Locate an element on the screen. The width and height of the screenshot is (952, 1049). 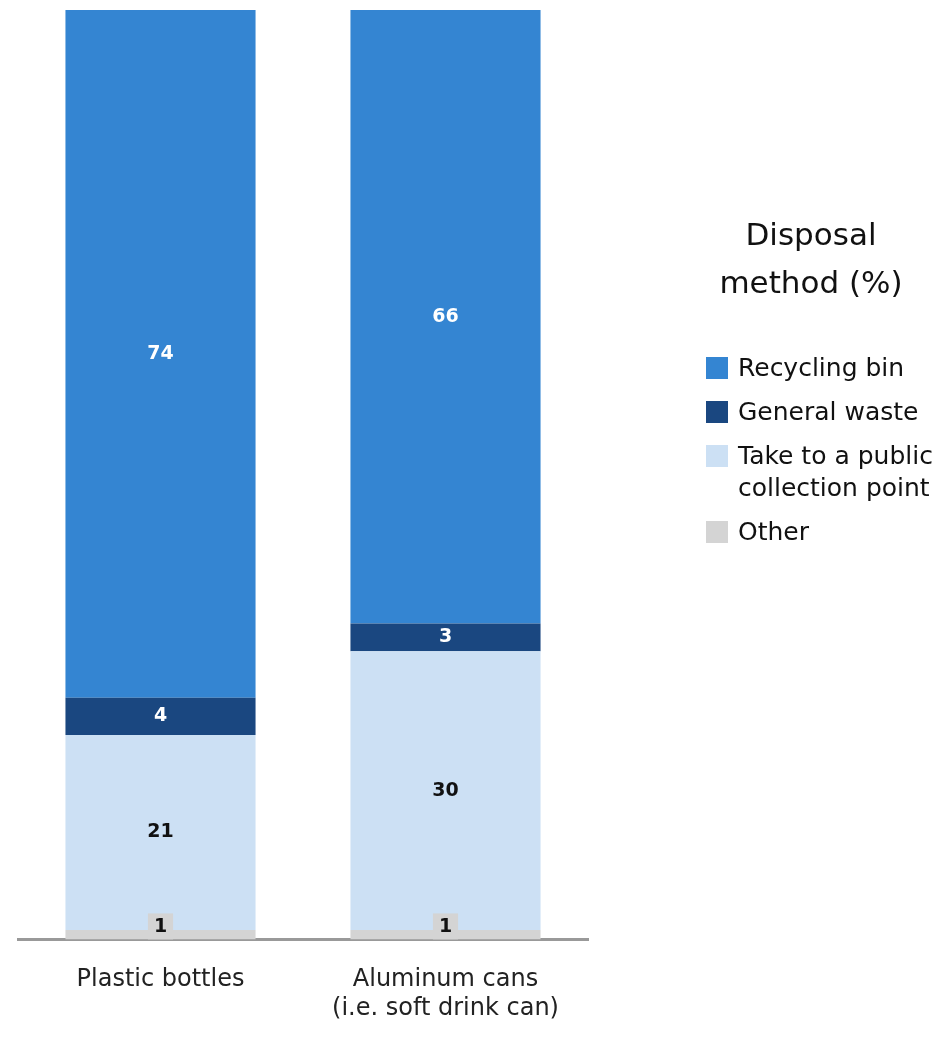
data-label: 21 is located at coordinates (160, 830).